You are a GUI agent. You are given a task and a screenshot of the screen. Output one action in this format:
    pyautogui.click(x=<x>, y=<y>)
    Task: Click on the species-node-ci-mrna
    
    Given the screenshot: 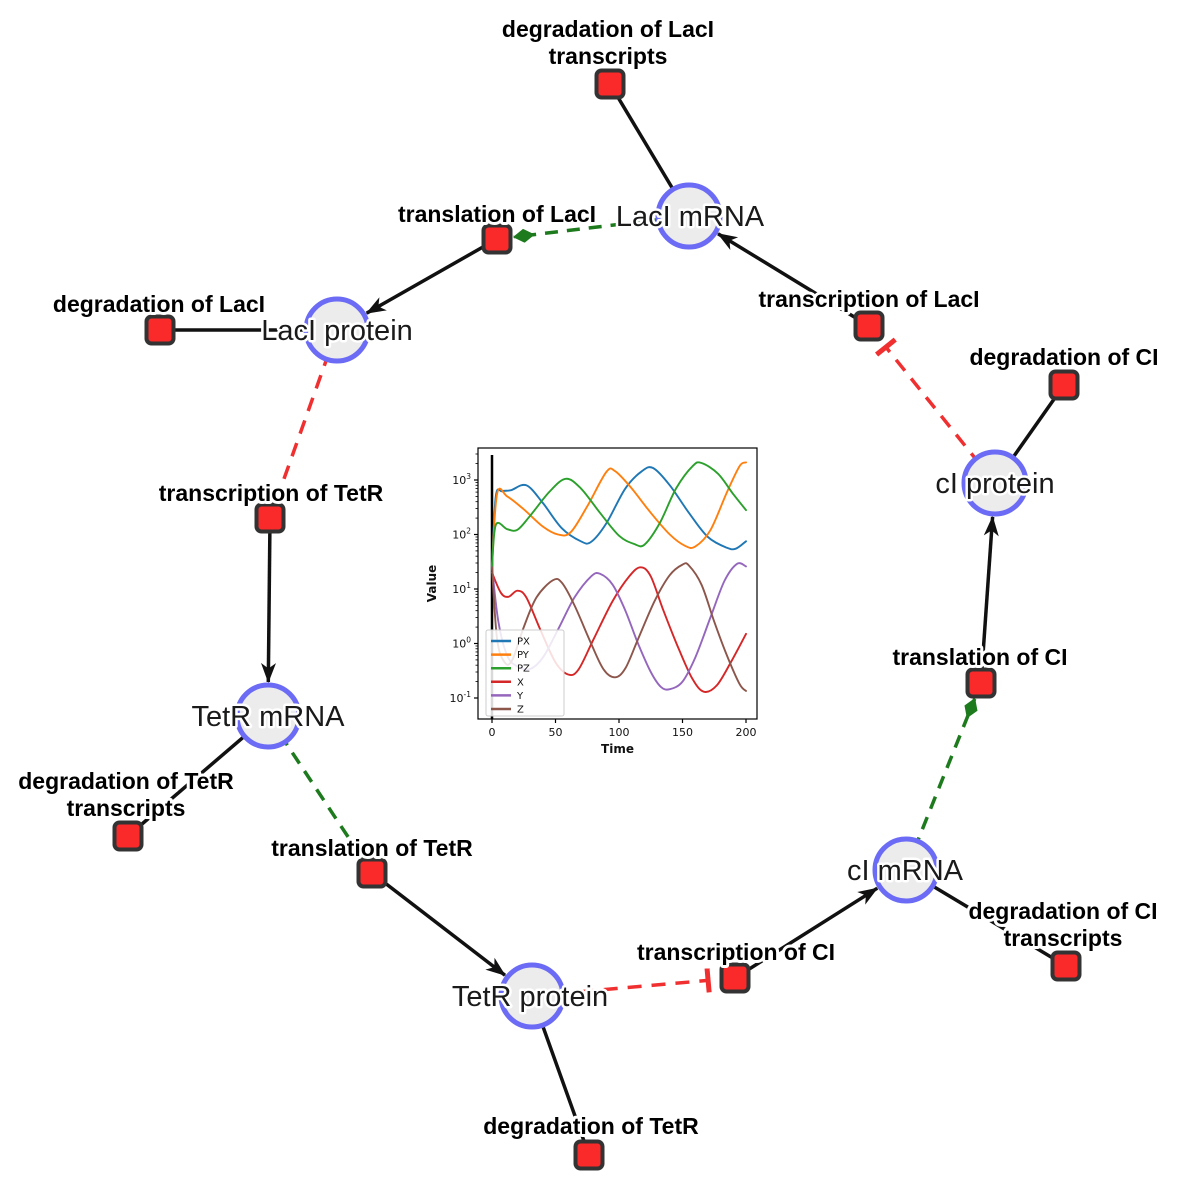 What is the action you would take?
    pyautogui.click(x=906, y=870)
    